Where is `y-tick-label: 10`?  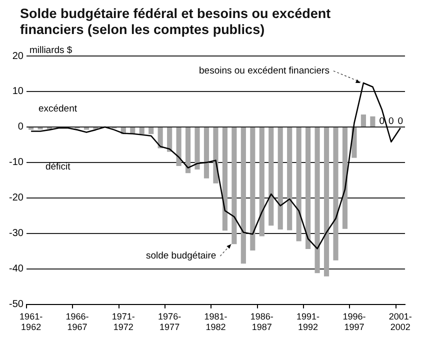
y-tick-label: 10 is located at coordinates (18, 92).